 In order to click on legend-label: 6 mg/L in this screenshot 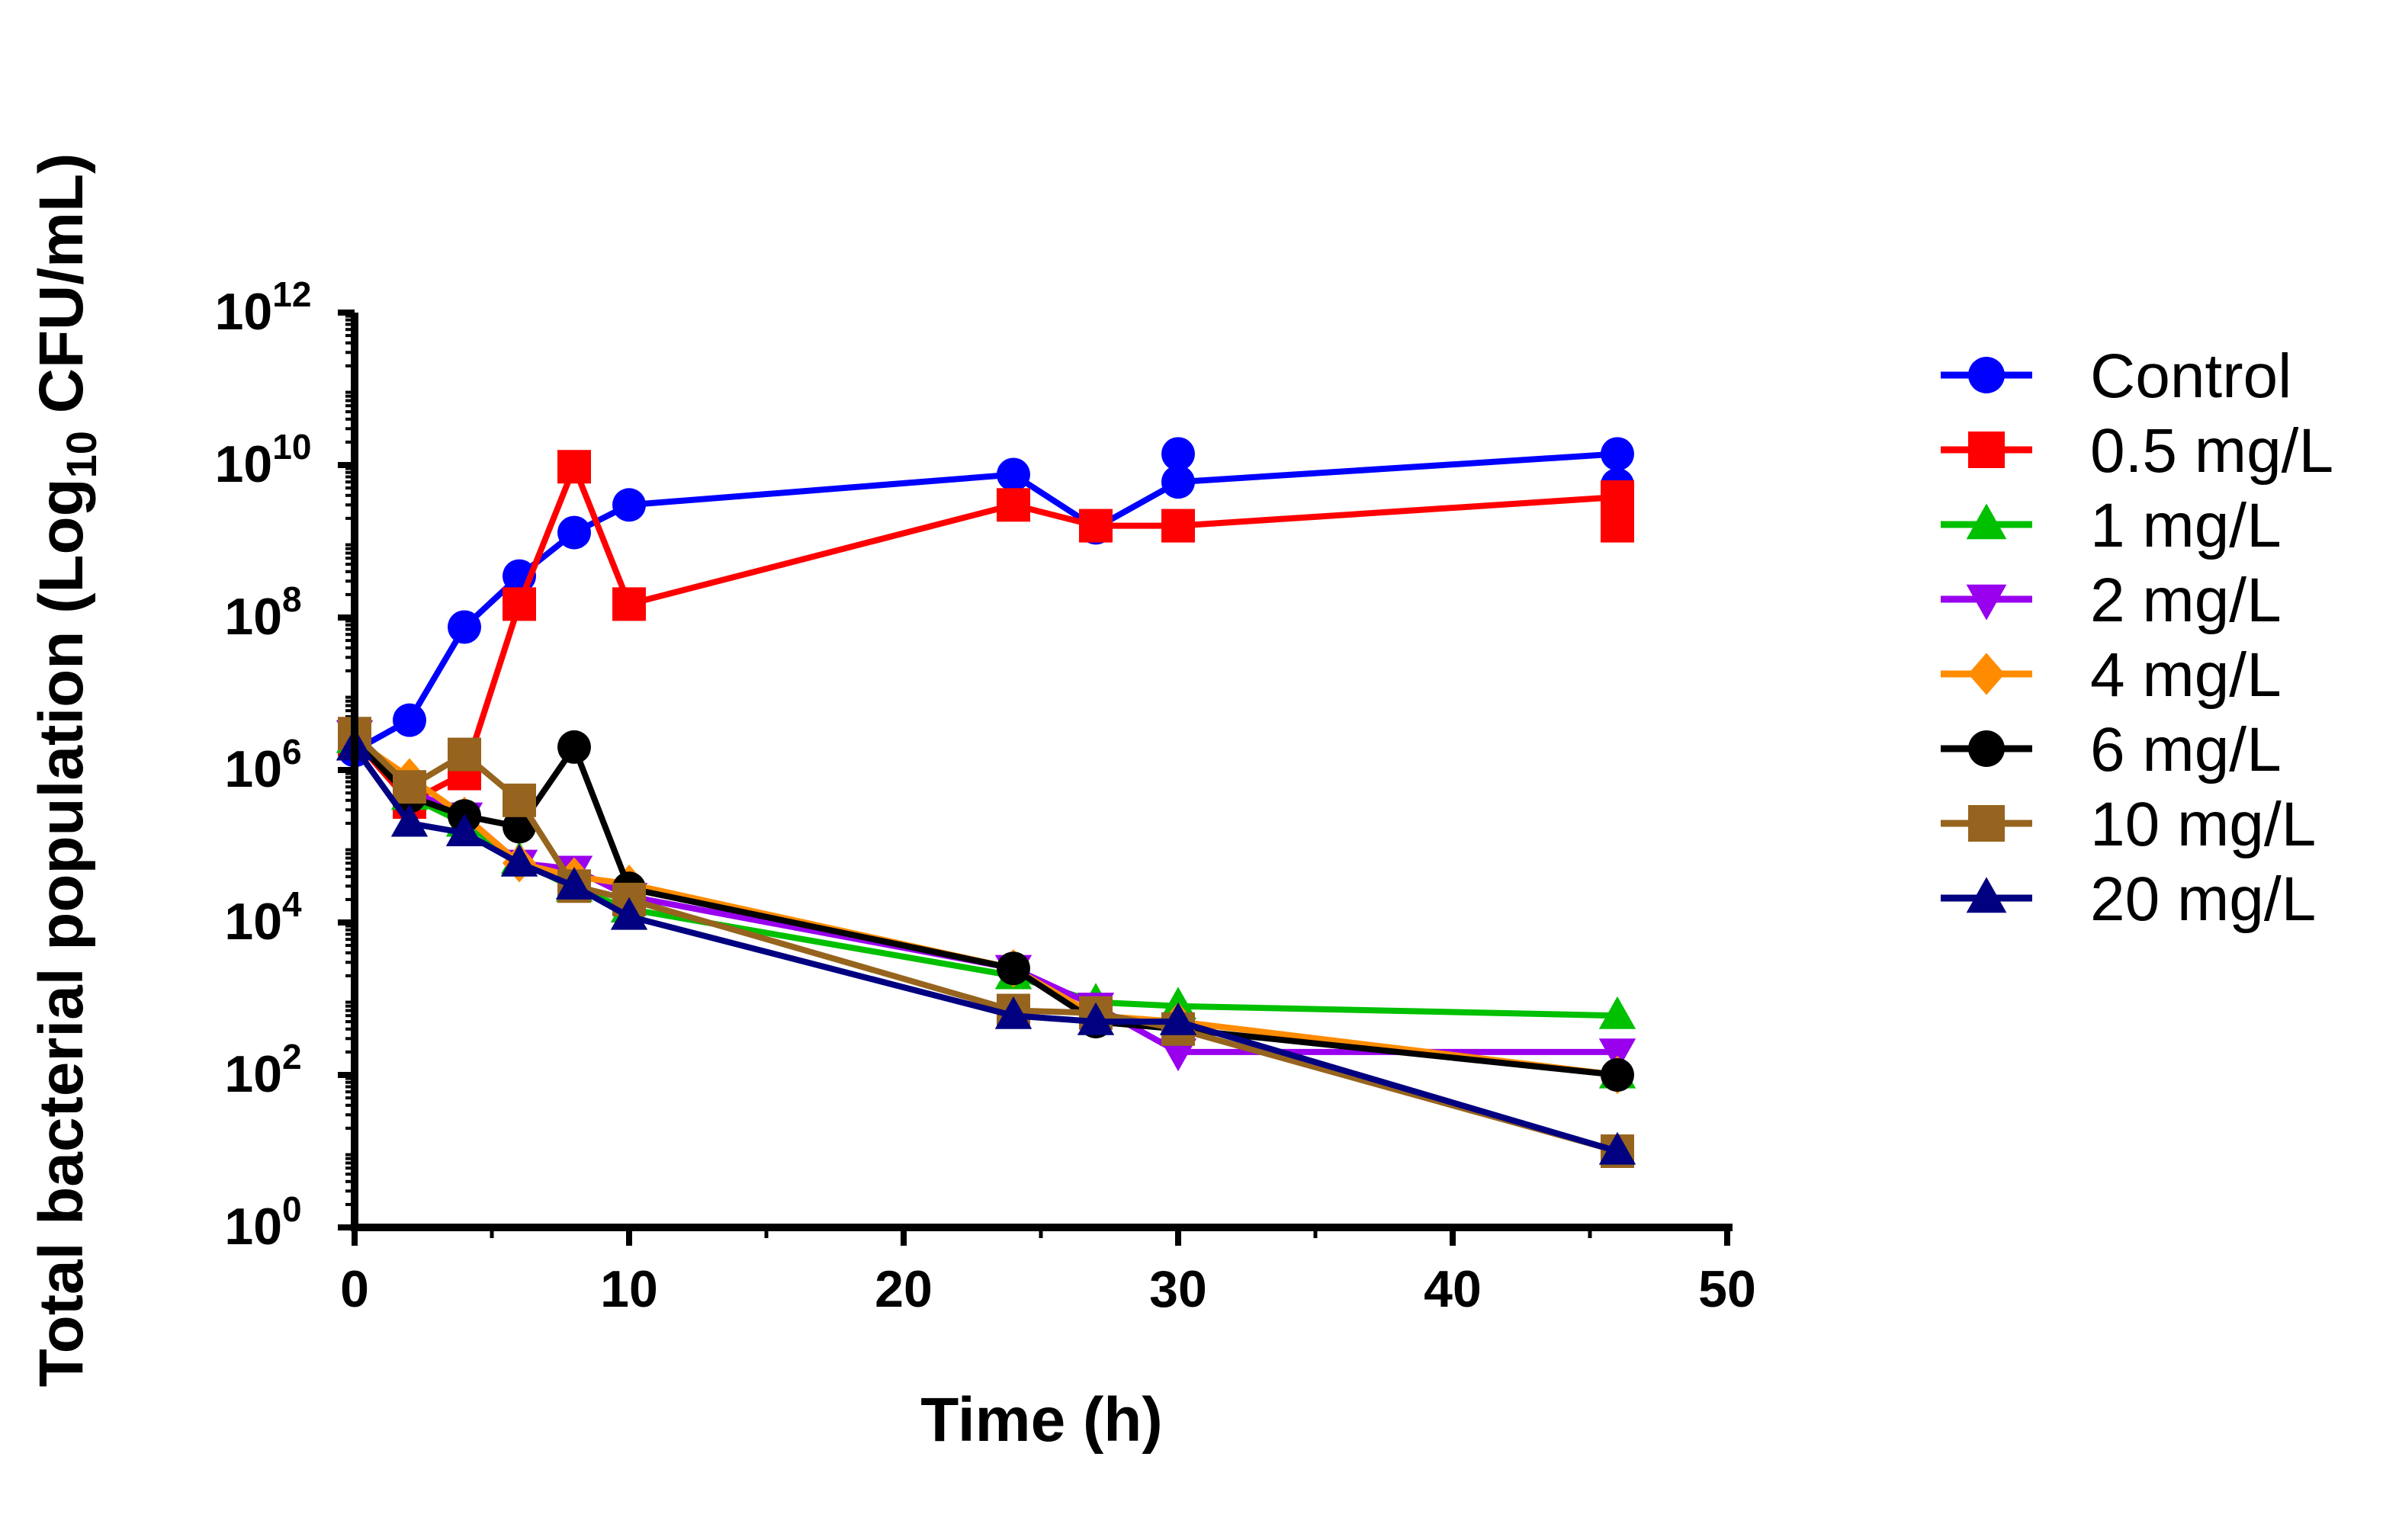, I will do `click(2186, 750)`.